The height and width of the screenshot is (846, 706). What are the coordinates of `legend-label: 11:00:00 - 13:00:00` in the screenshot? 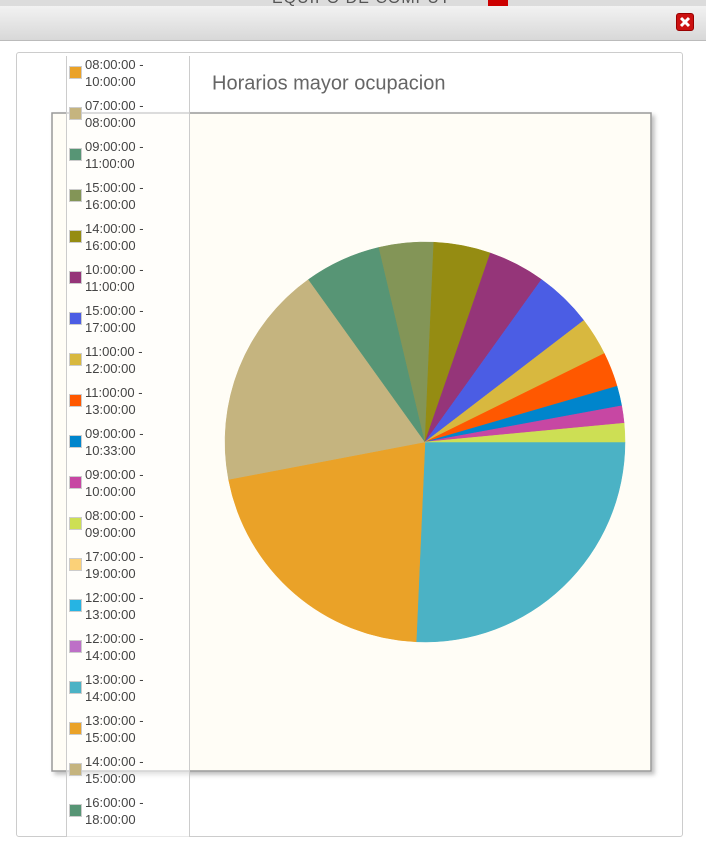 It's located at (114, 401).